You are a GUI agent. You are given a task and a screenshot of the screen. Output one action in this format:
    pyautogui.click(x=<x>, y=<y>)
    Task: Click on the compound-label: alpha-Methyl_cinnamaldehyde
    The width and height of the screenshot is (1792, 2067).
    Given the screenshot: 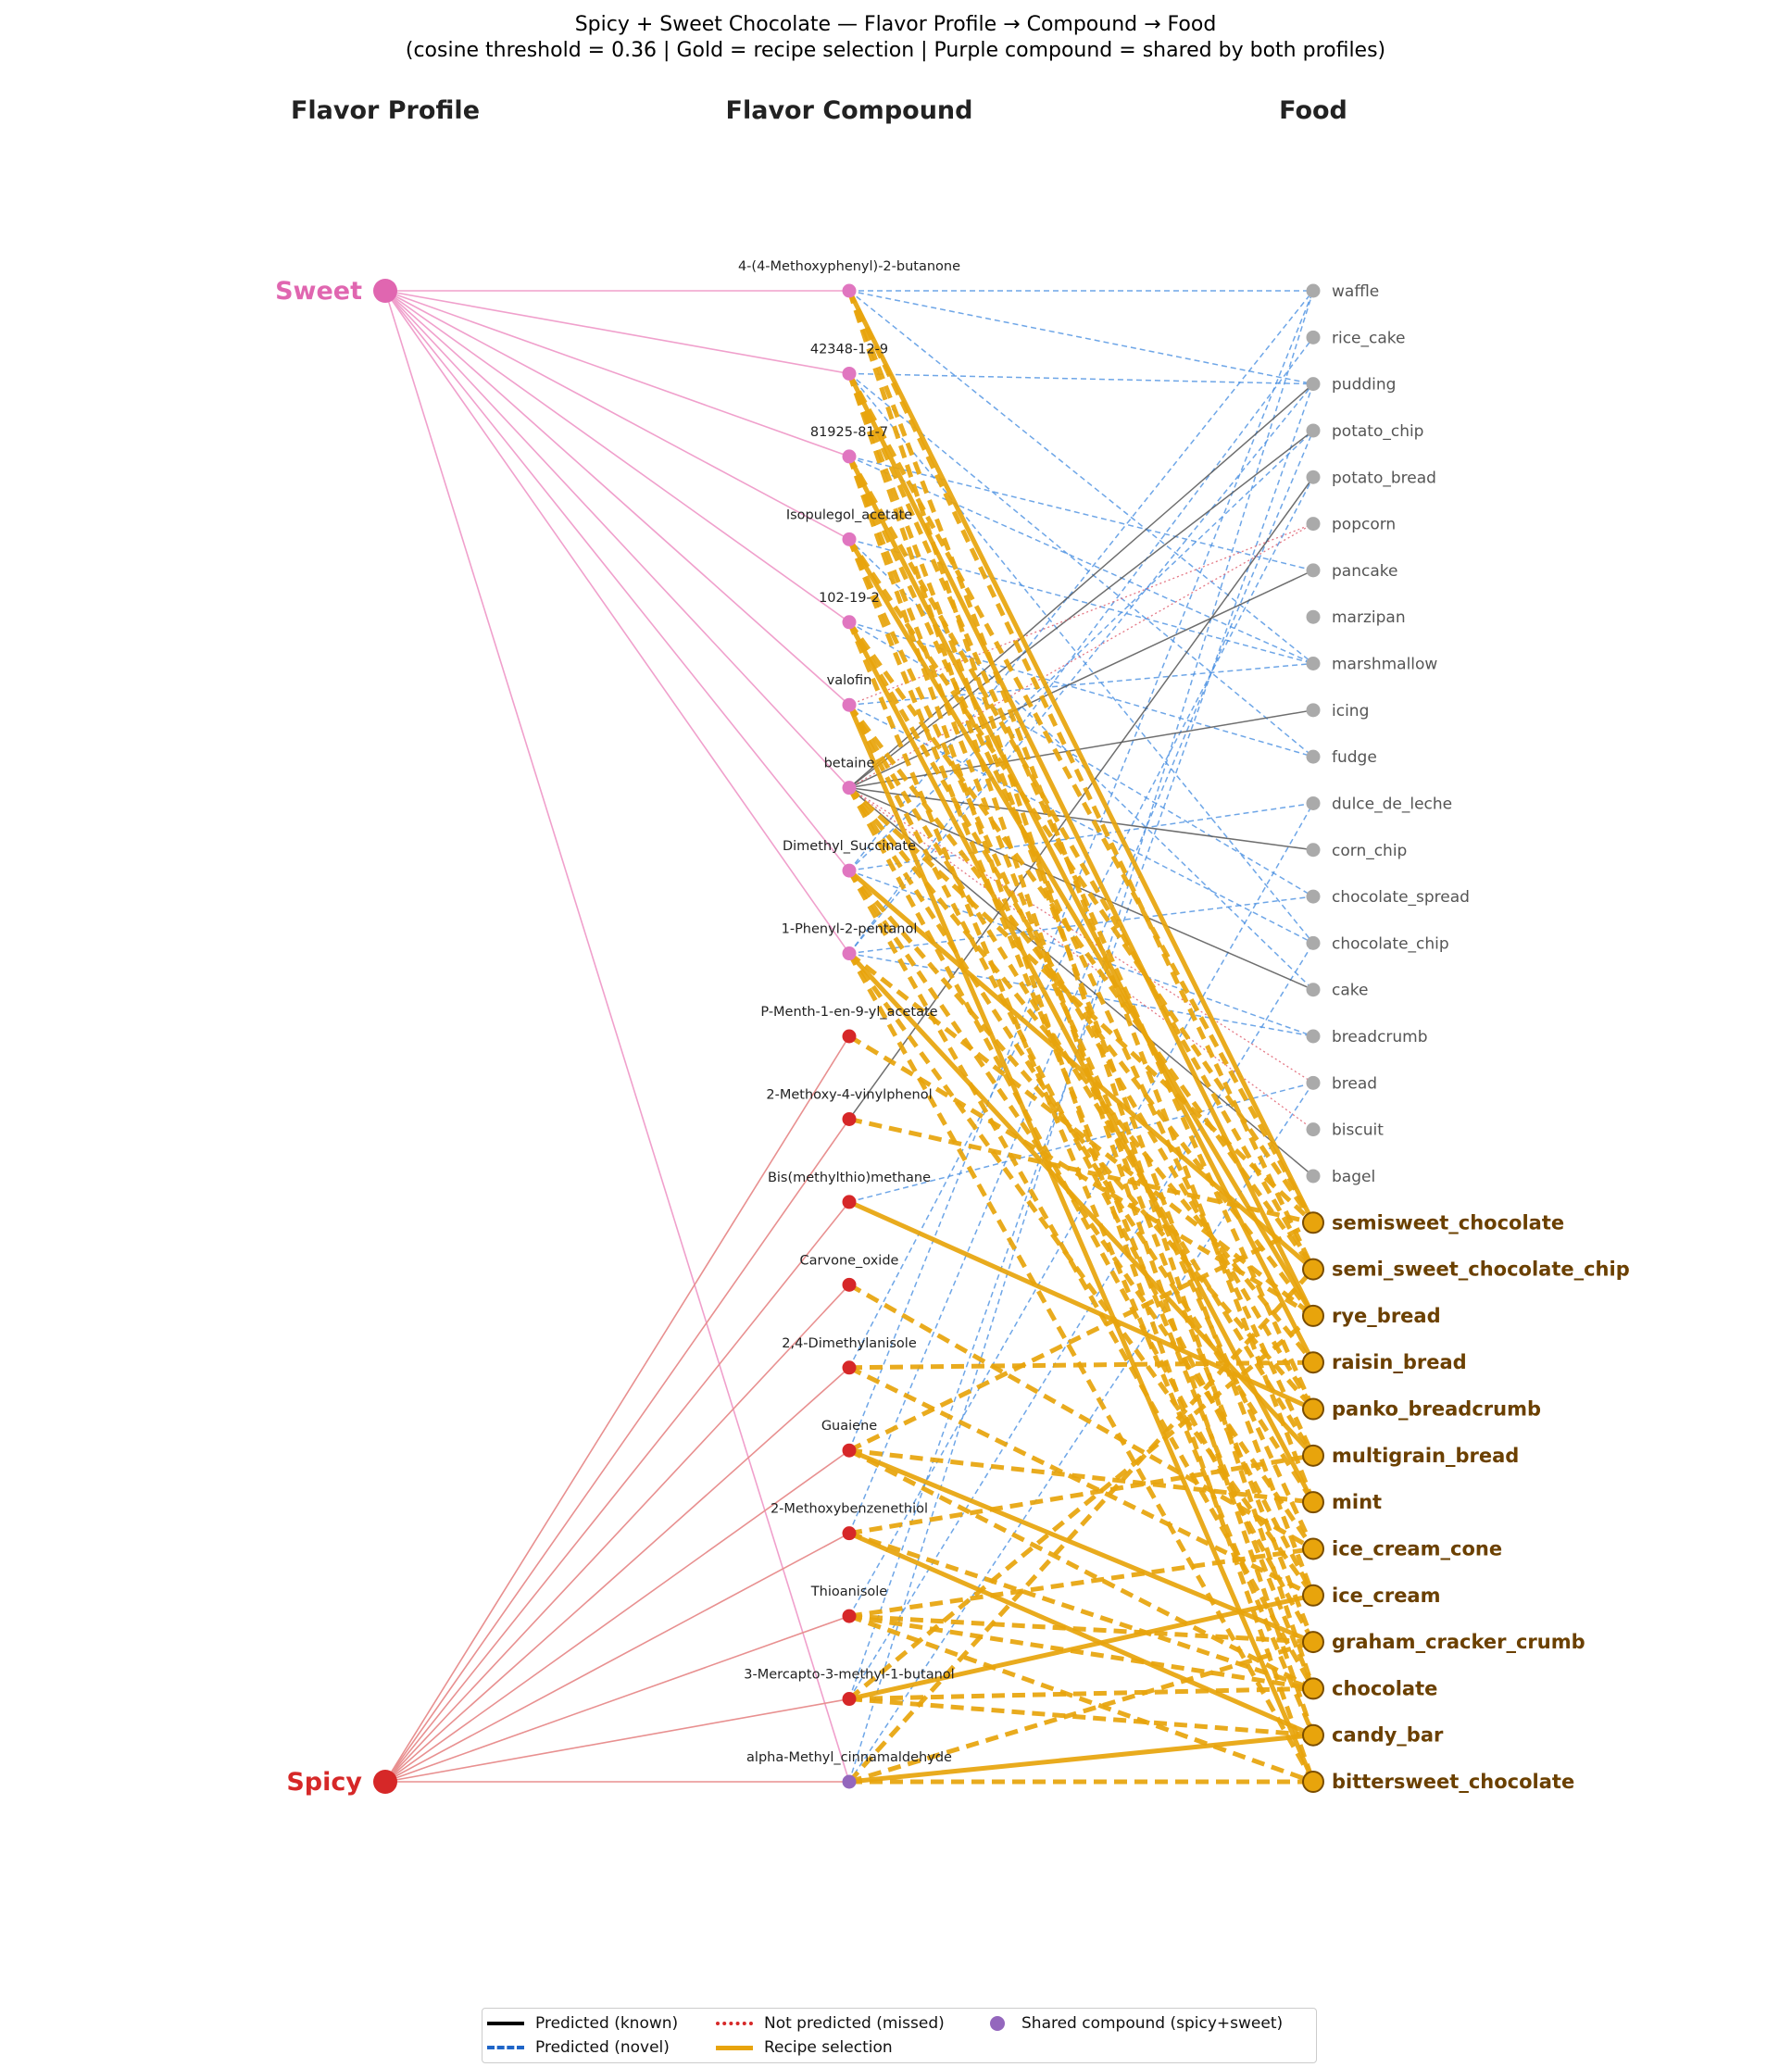 What is the action you would take?
    pyautogui.click(x=849, y=1758)
    